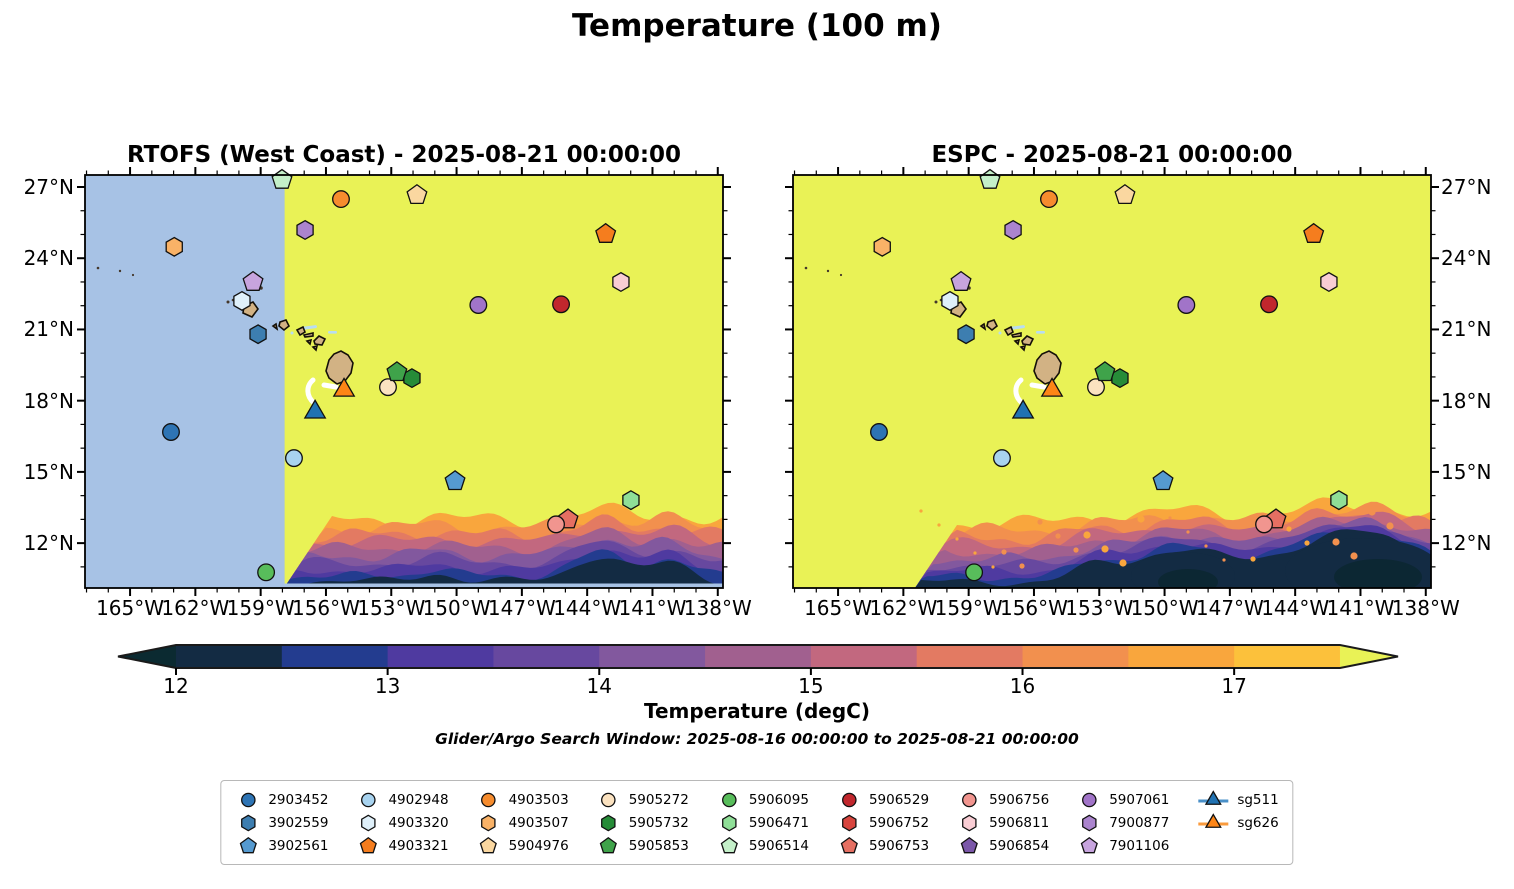  I want to click on legend-label: 7900877, so click(1139, 822).